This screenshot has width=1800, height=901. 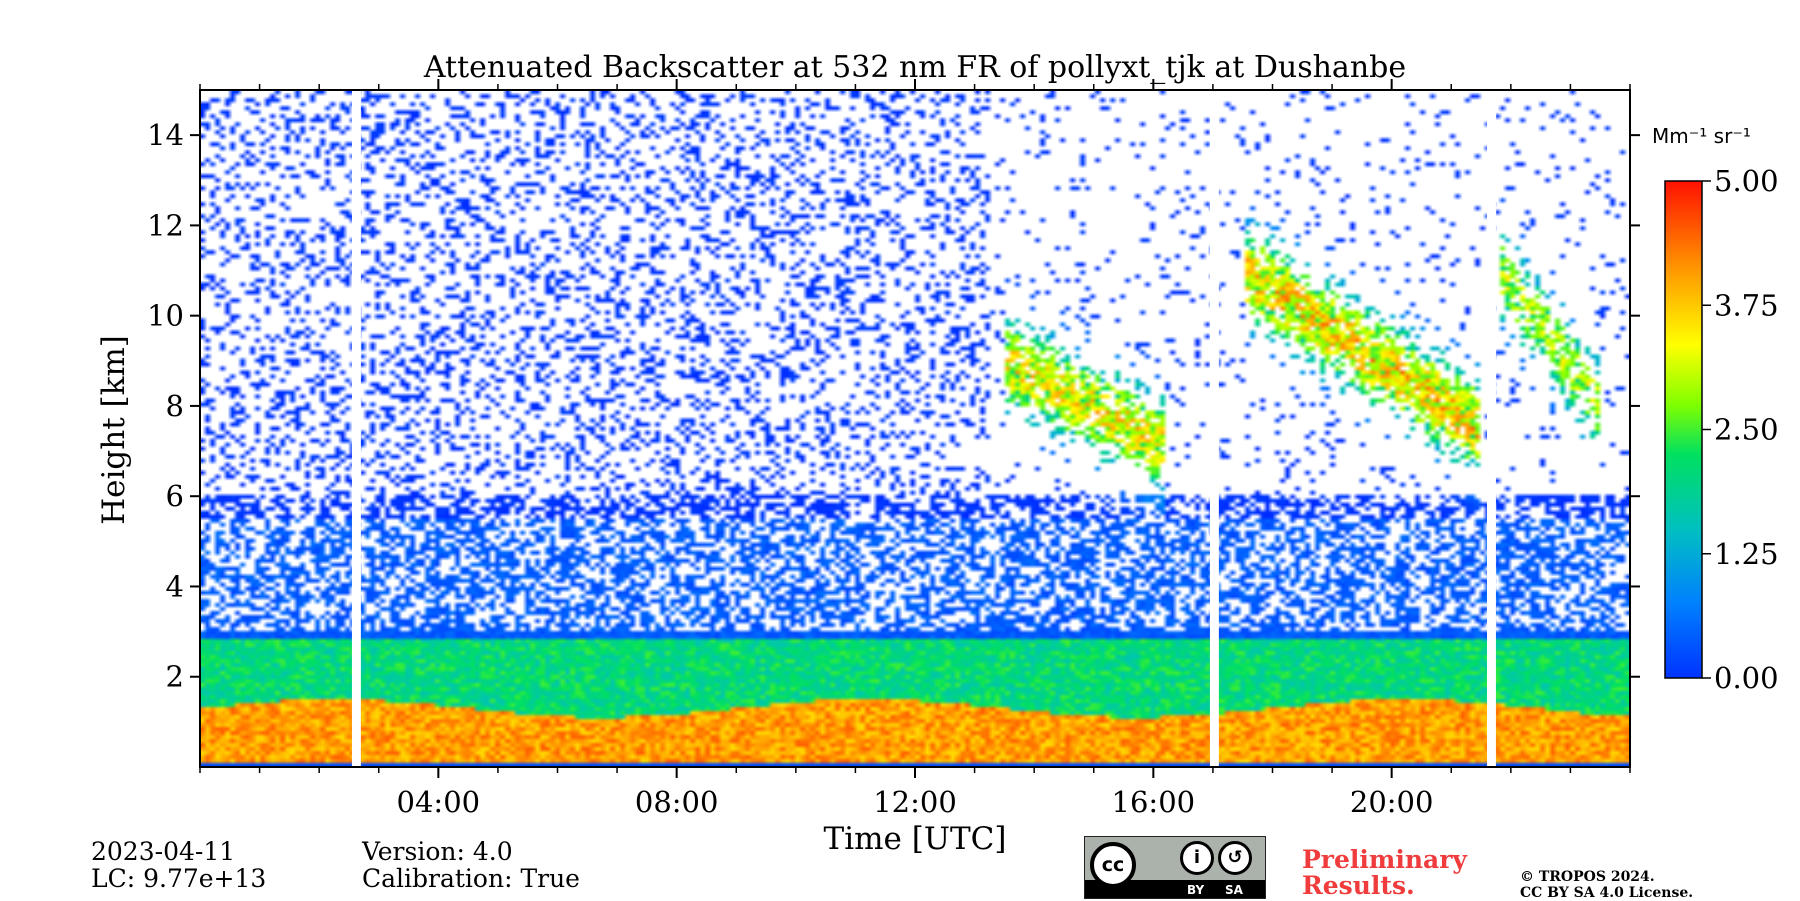 I want to click on colorbar-ticks: 0.00 1.25 2.50 3.75 5.00, so click(x=1740, y=429).